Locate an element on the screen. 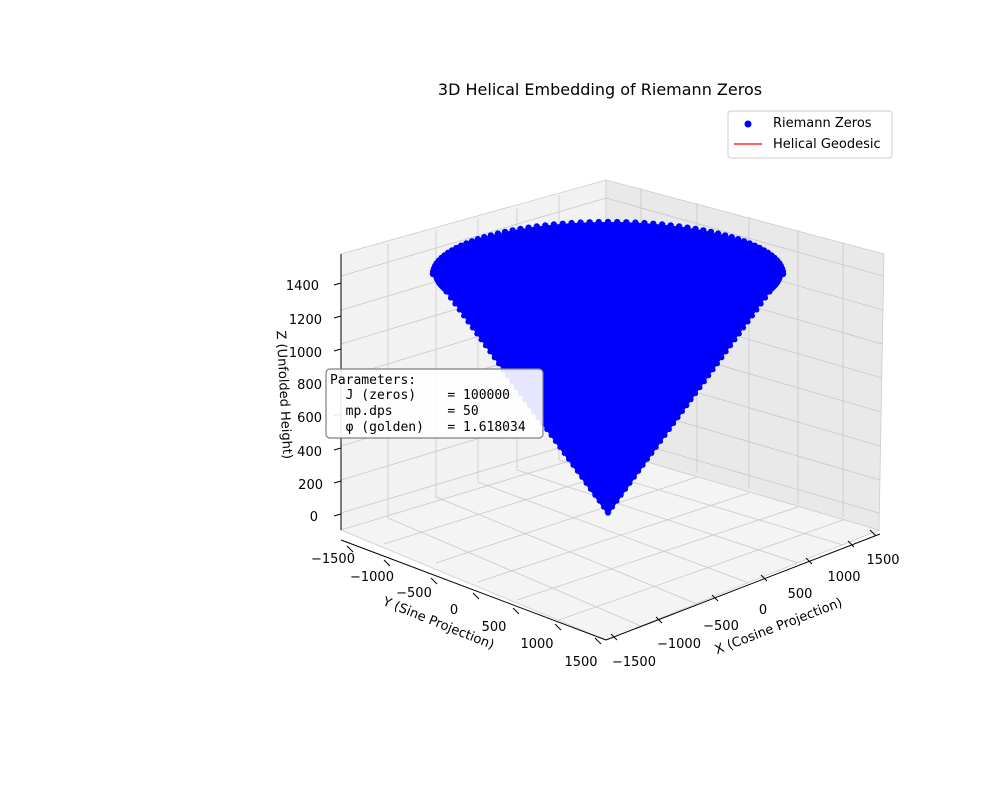  y-tick-labels: −1500 −1000 −500 0 500 1000 1500 is located at coordinates (454, 611).